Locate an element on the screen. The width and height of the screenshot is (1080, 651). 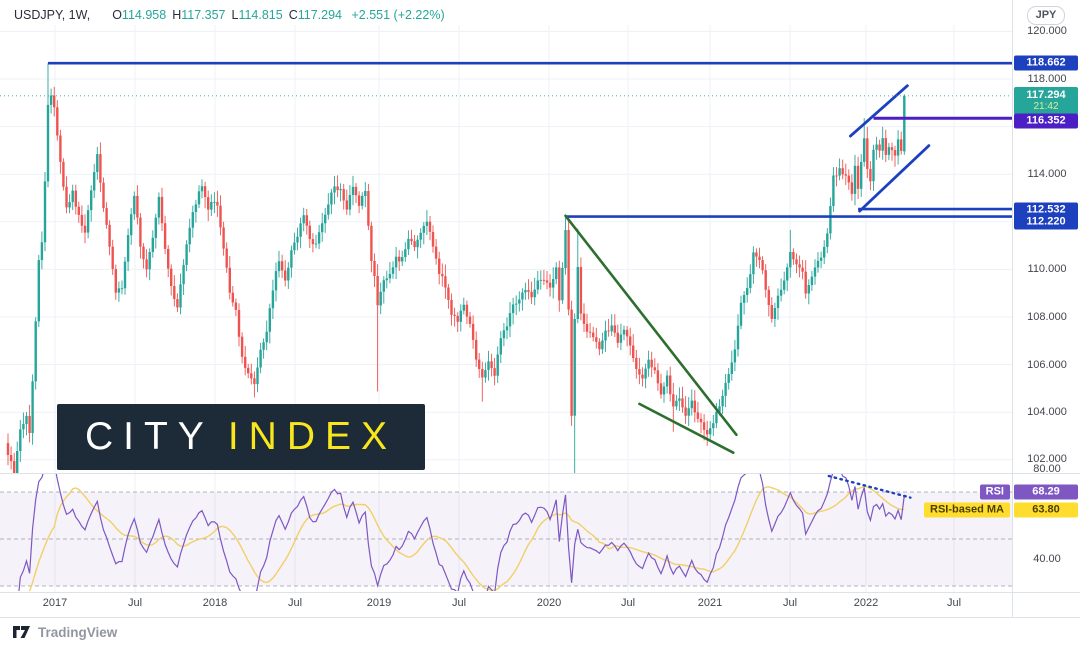
footer: TradingView is located at coordinates (64, 632).